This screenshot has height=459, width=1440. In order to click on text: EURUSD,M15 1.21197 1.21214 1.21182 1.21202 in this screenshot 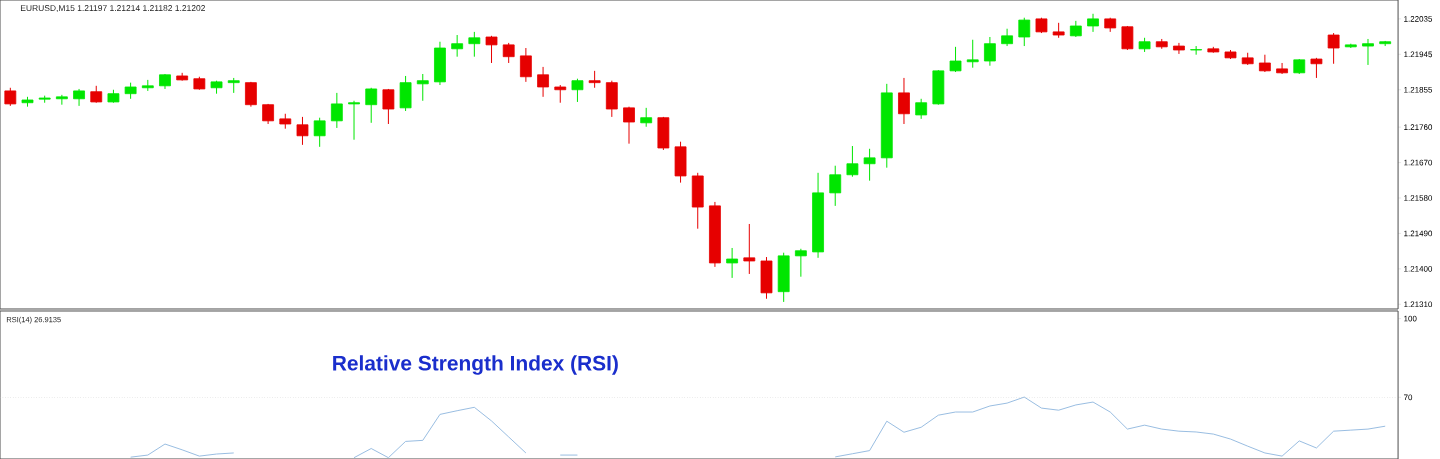, I will do `click(112, 9)`.